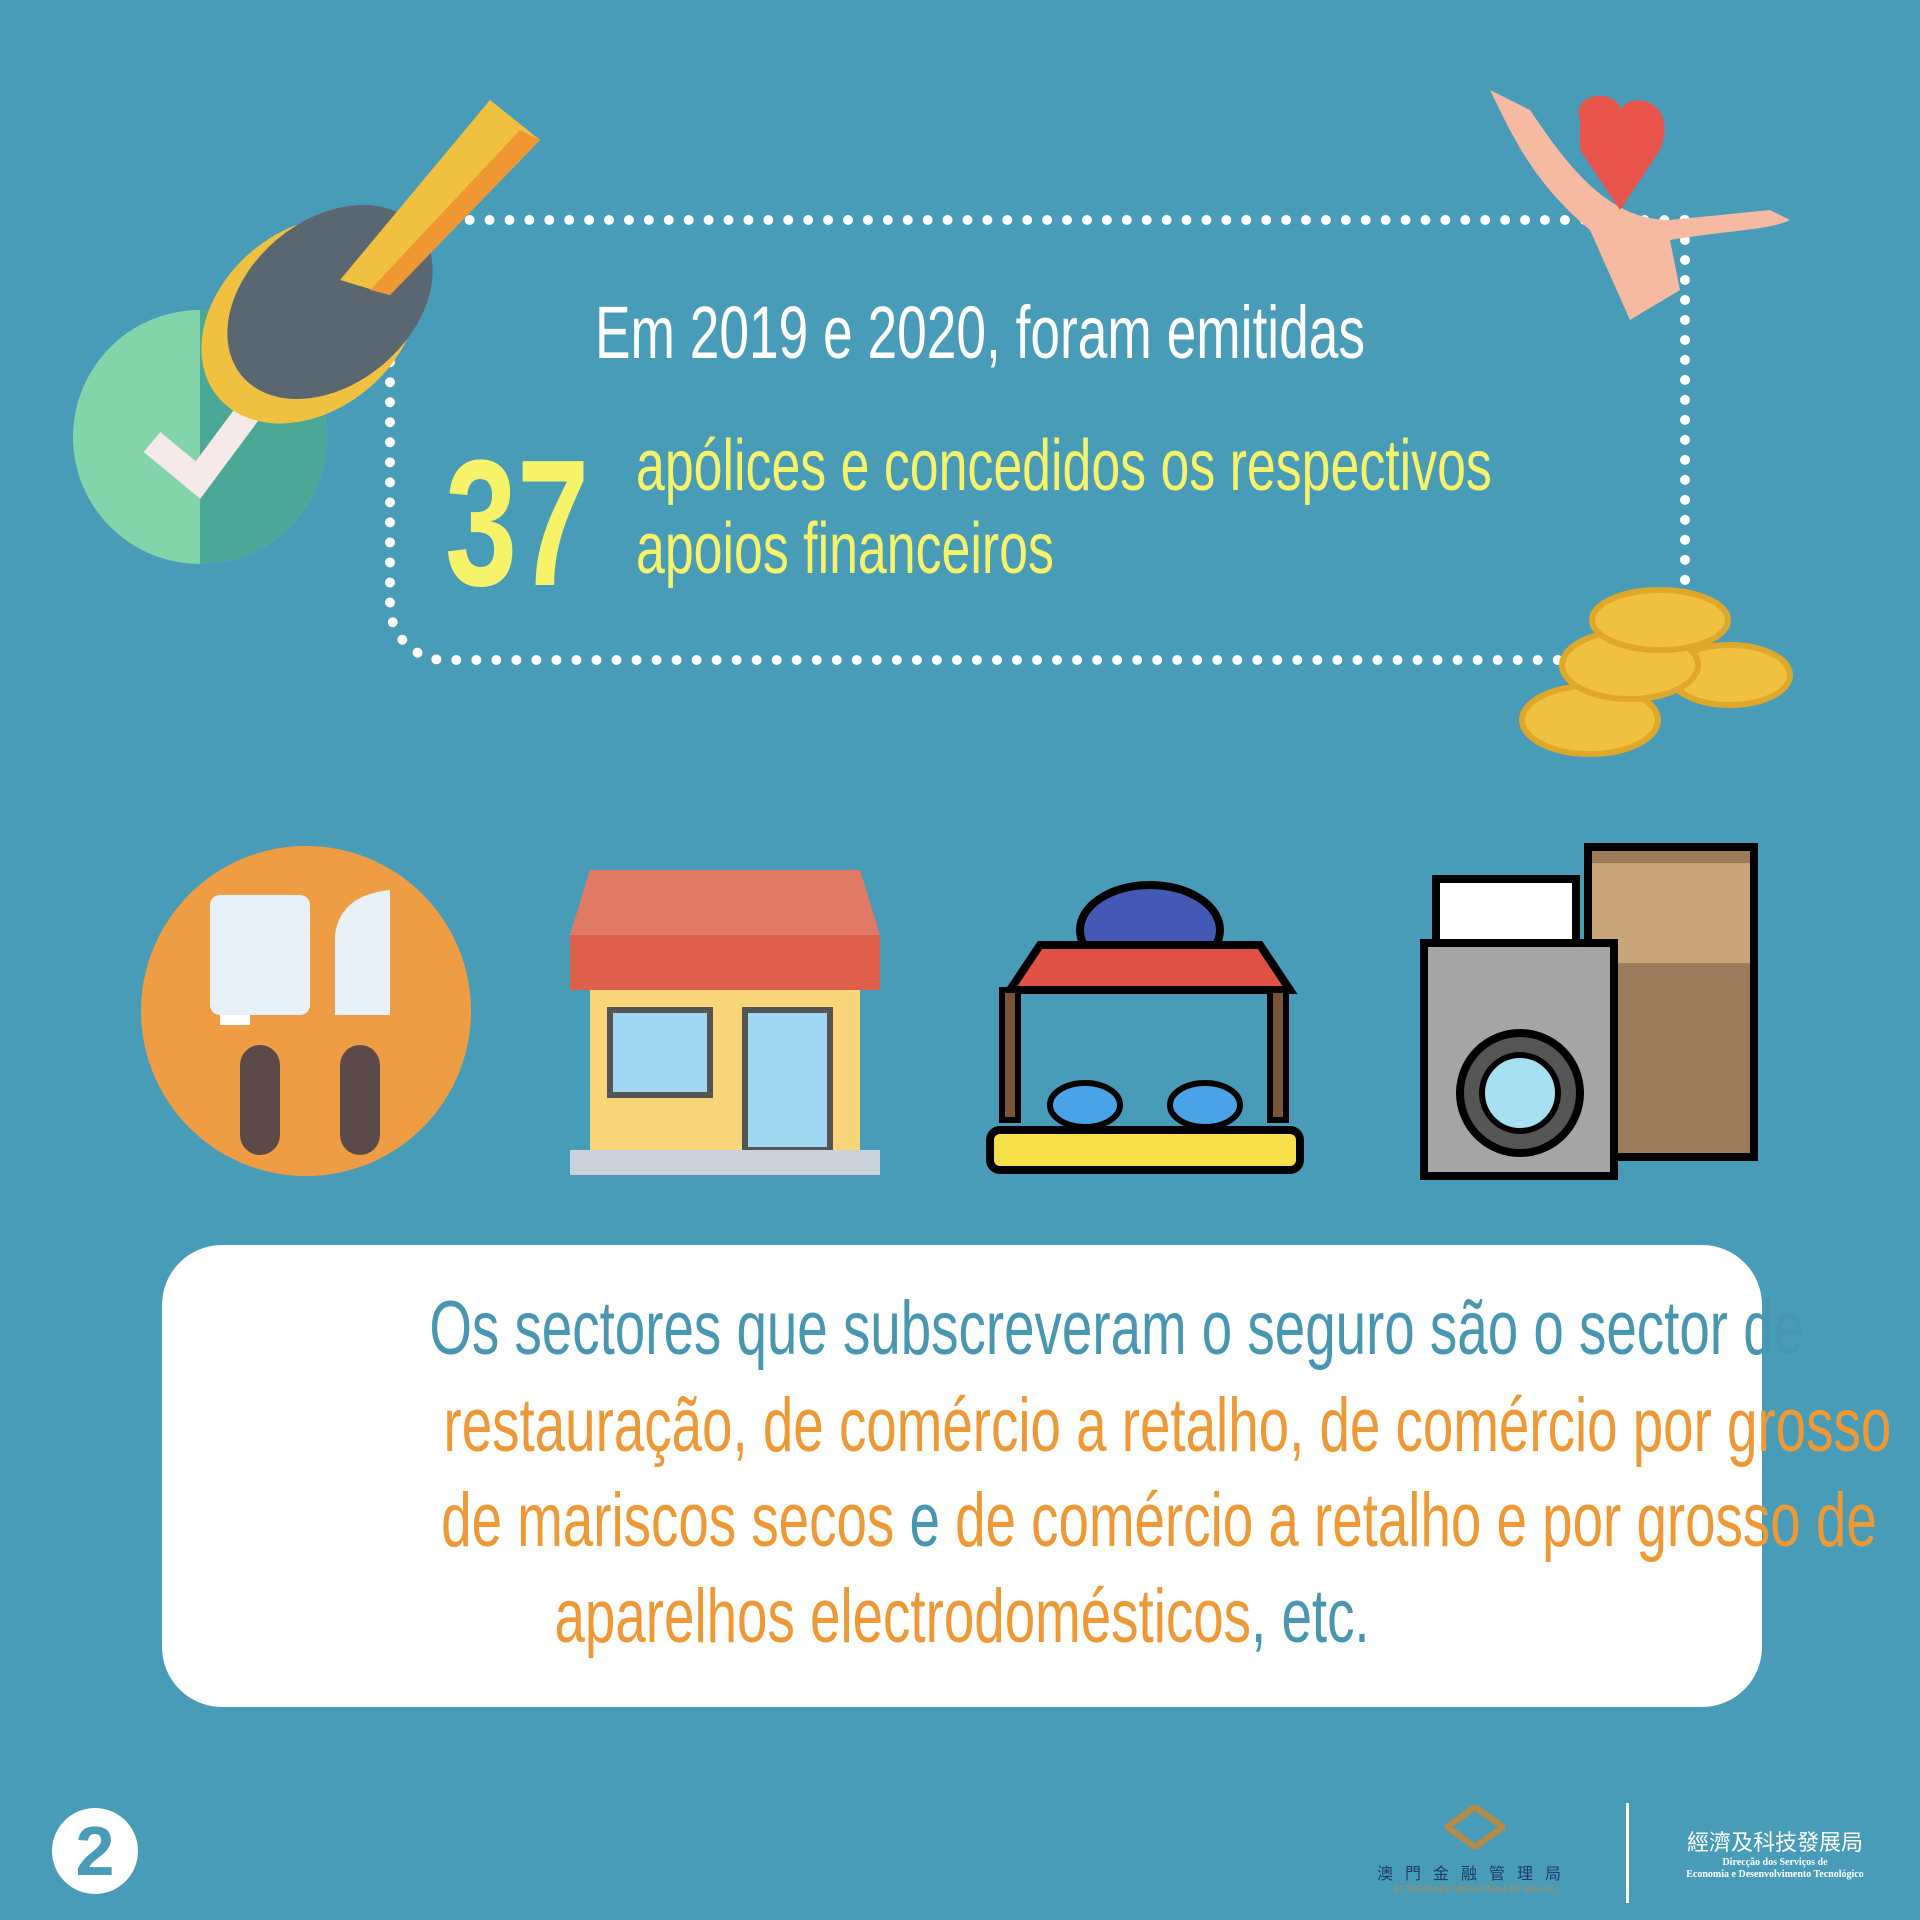  I want to click on appliances-icon, so click(1589, 1011).